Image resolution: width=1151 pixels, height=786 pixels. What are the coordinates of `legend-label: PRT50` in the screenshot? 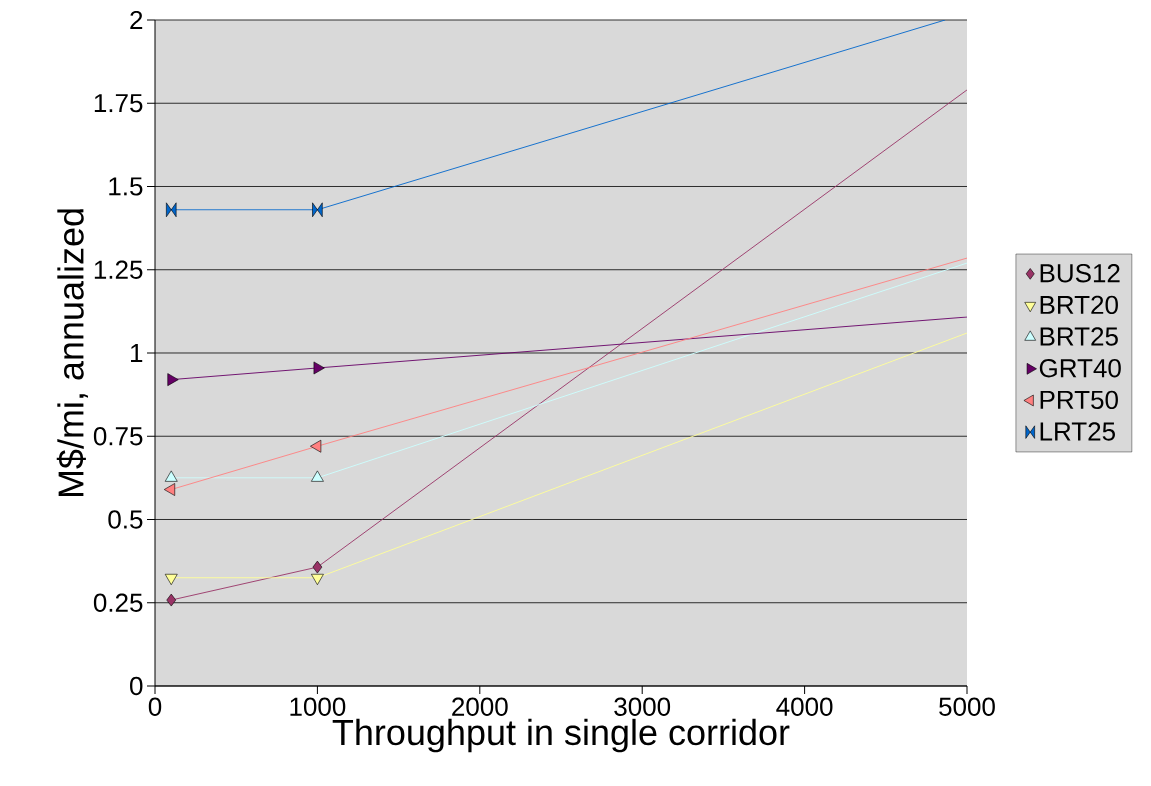 It's located at (1079, 400).